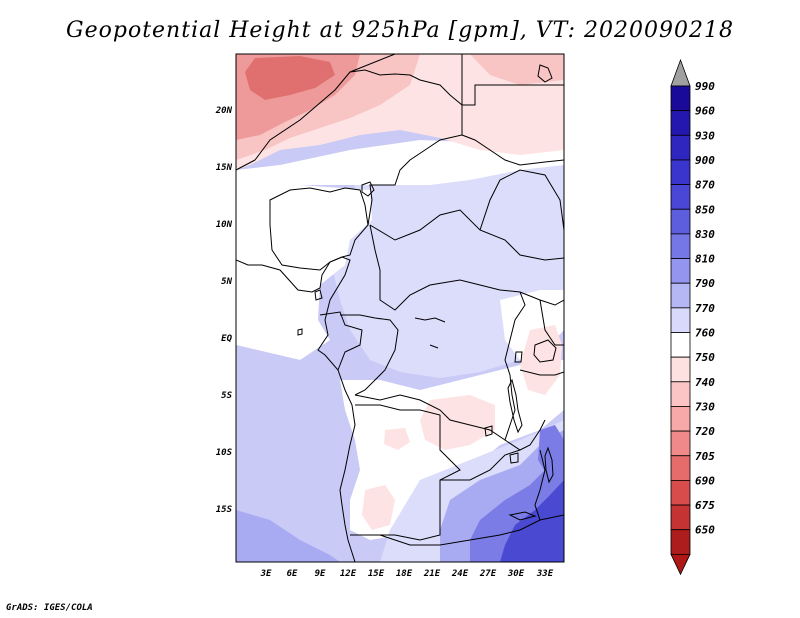  I want to click on field-790-810-sw-ocean, so click(293, 453).